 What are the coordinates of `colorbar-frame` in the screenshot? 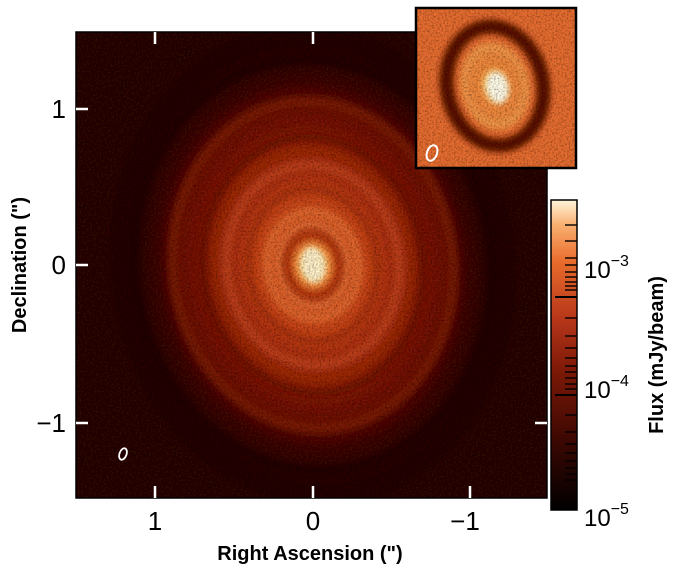 It's located at (564, 355).